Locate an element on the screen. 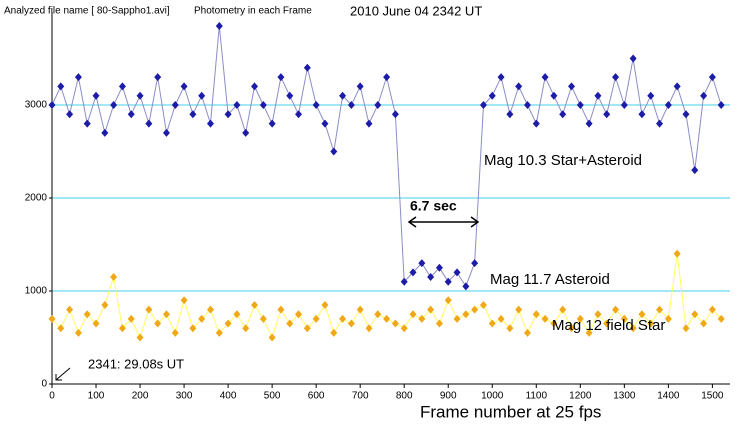  y-tick-label: 3000 is located at coordinates (36, 105).